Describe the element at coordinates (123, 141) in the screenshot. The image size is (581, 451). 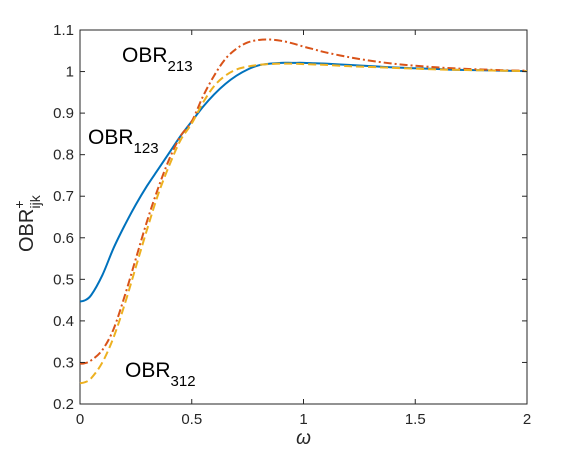
I see `annotation-obr123: OBR123` at that location.